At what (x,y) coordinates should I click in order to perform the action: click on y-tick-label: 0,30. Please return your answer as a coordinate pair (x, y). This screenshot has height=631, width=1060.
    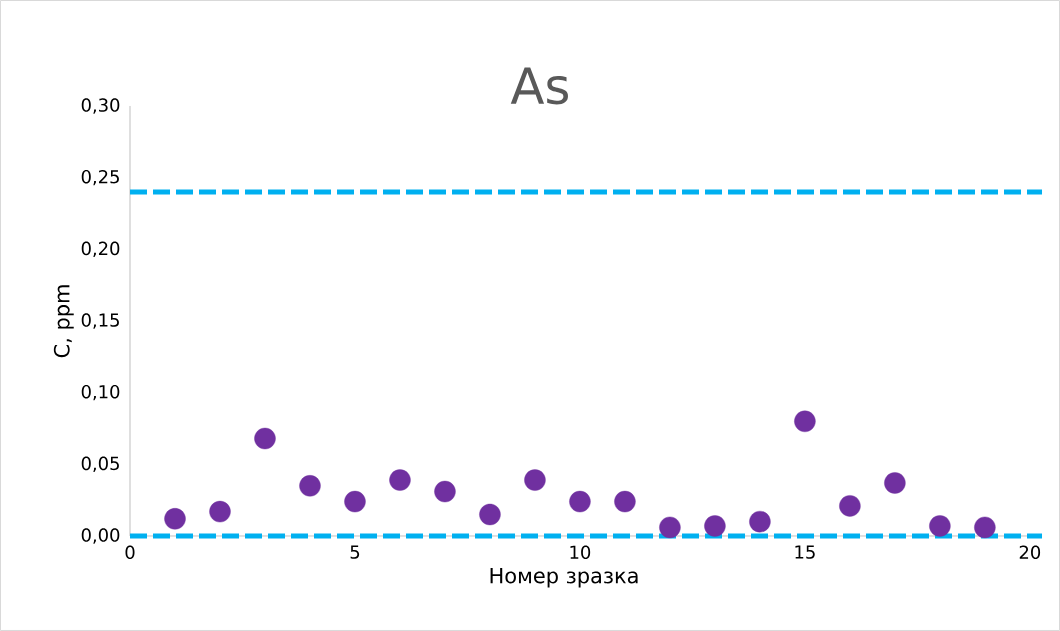
    Looking at the image, I should click on (100, 106).